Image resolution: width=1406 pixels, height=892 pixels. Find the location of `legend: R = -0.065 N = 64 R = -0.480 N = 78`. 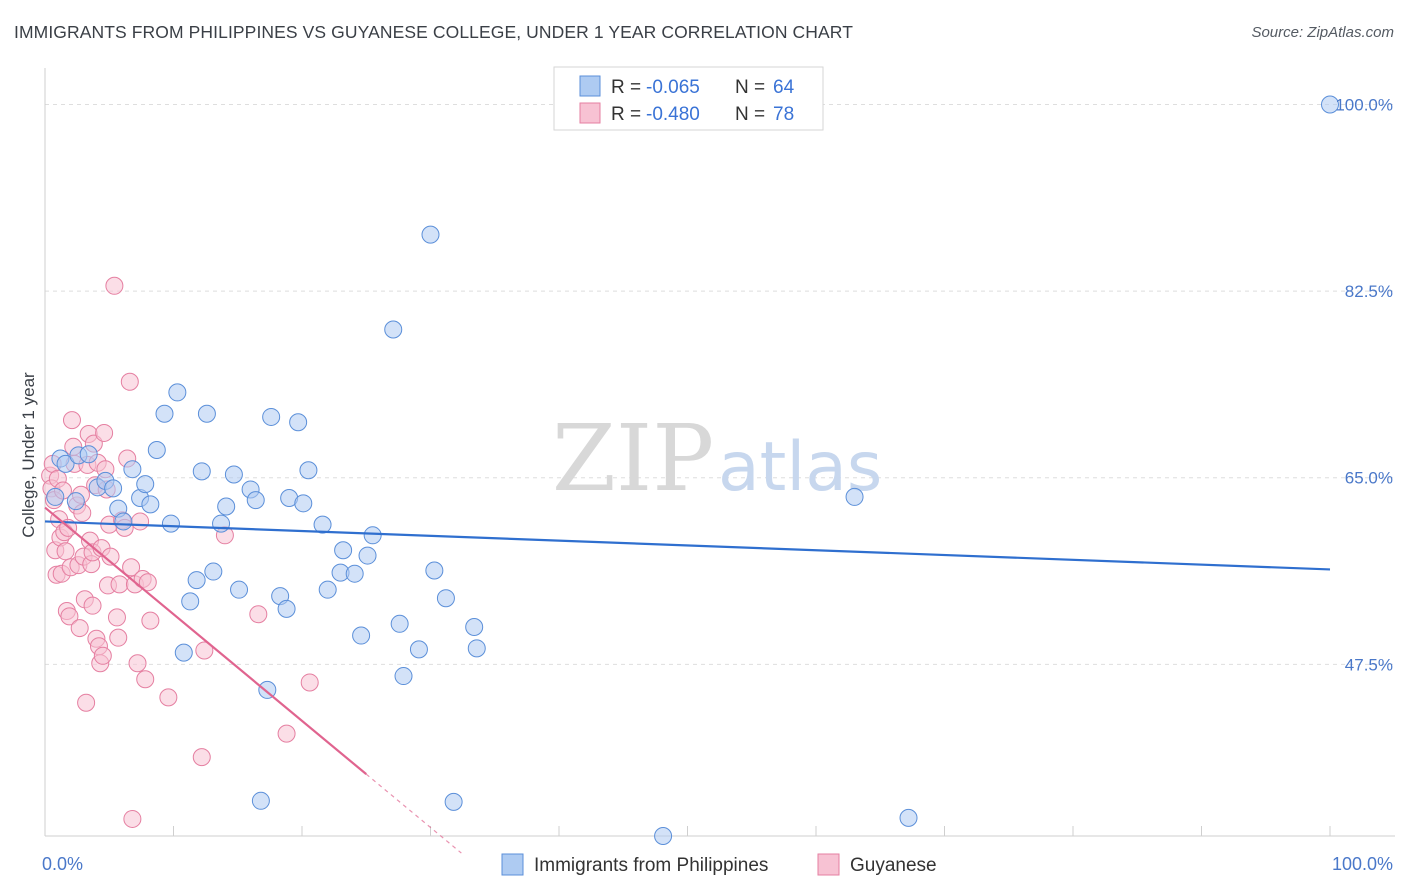

legend: R = -0.065 N = 64 R = -0.480 N = 78 is located at coordinates (688, 98).